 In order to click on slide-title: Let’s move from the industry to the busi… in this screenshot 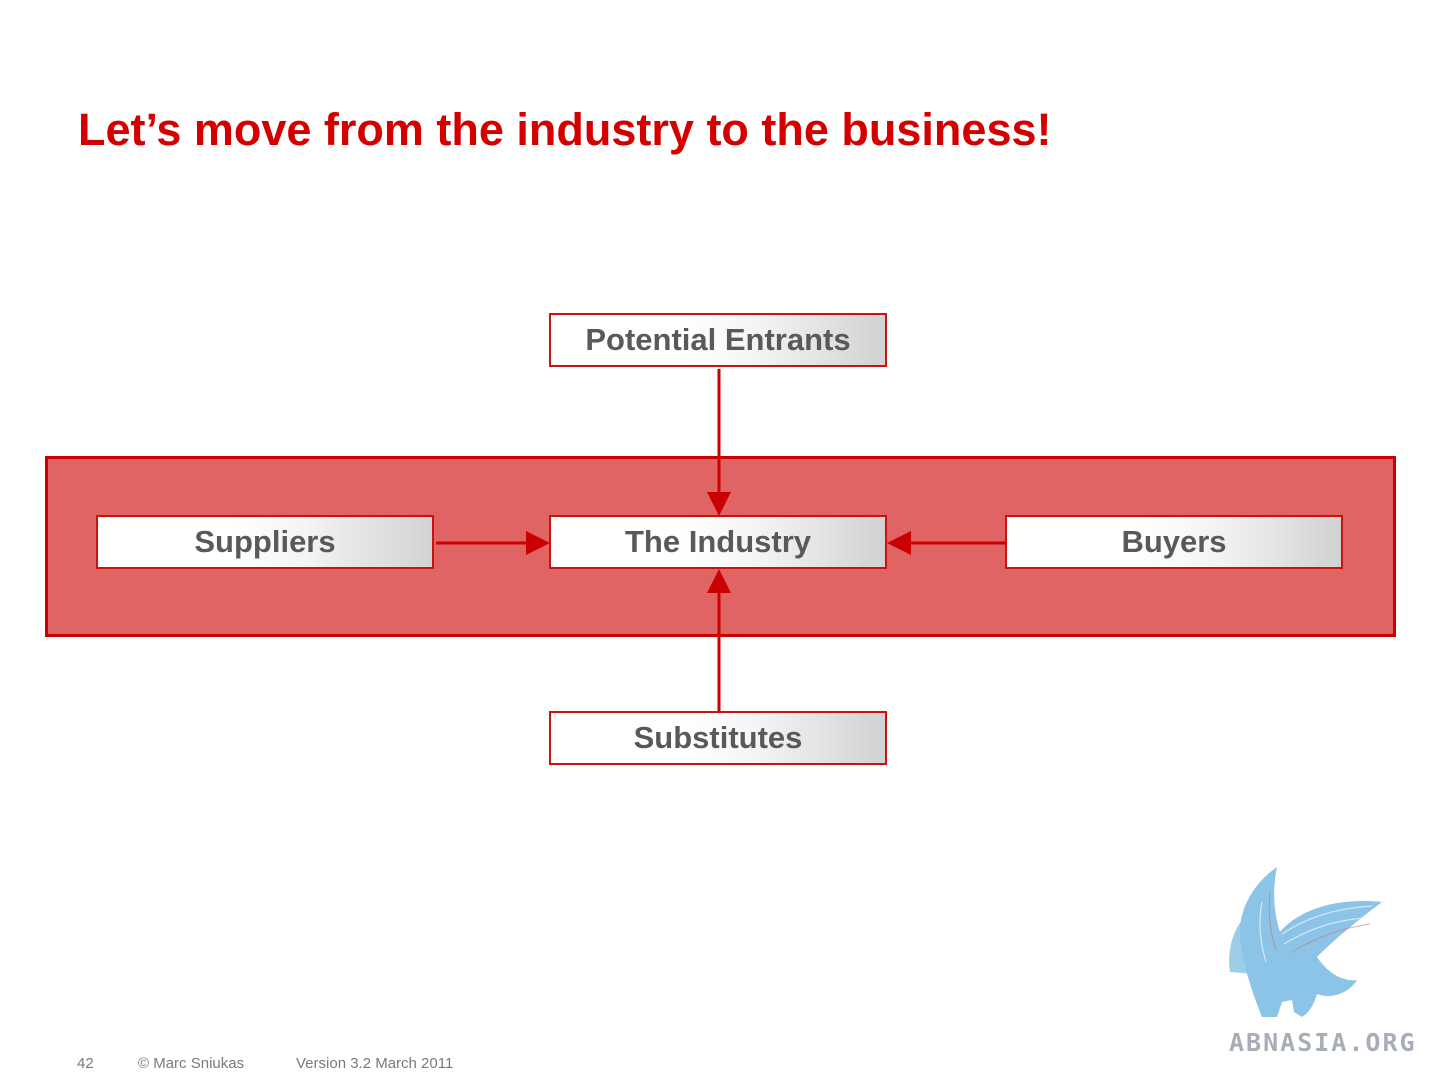, I will do `click(565, 129)`.